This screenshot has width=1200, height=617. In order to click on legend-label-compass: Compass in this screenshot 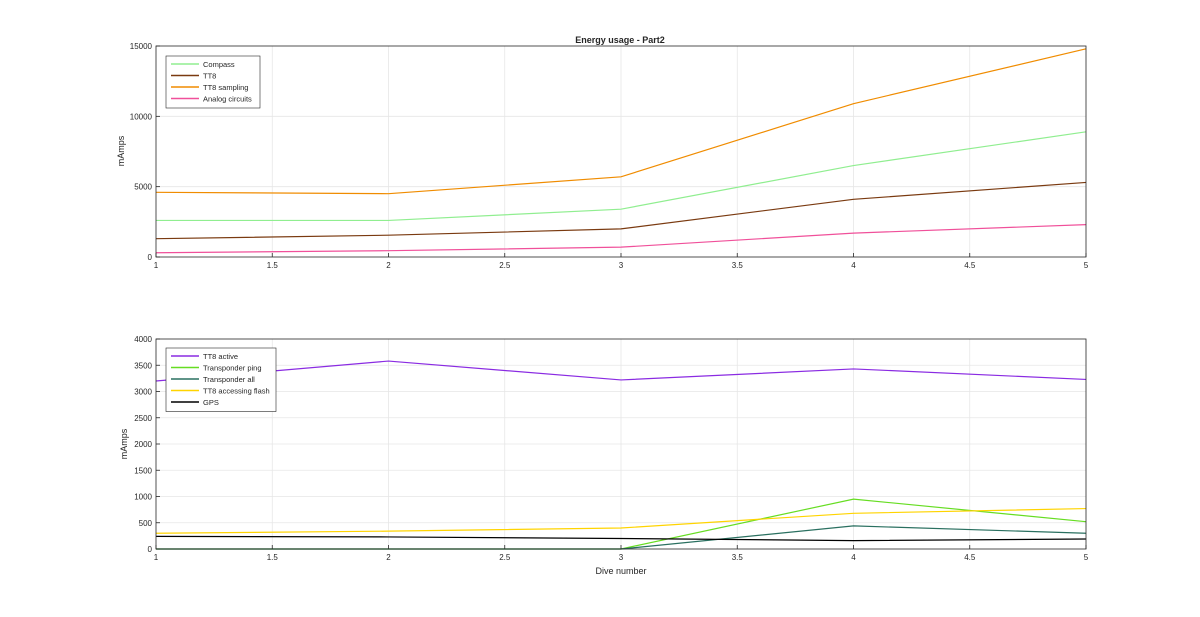, I will do `click(219, 64)`.